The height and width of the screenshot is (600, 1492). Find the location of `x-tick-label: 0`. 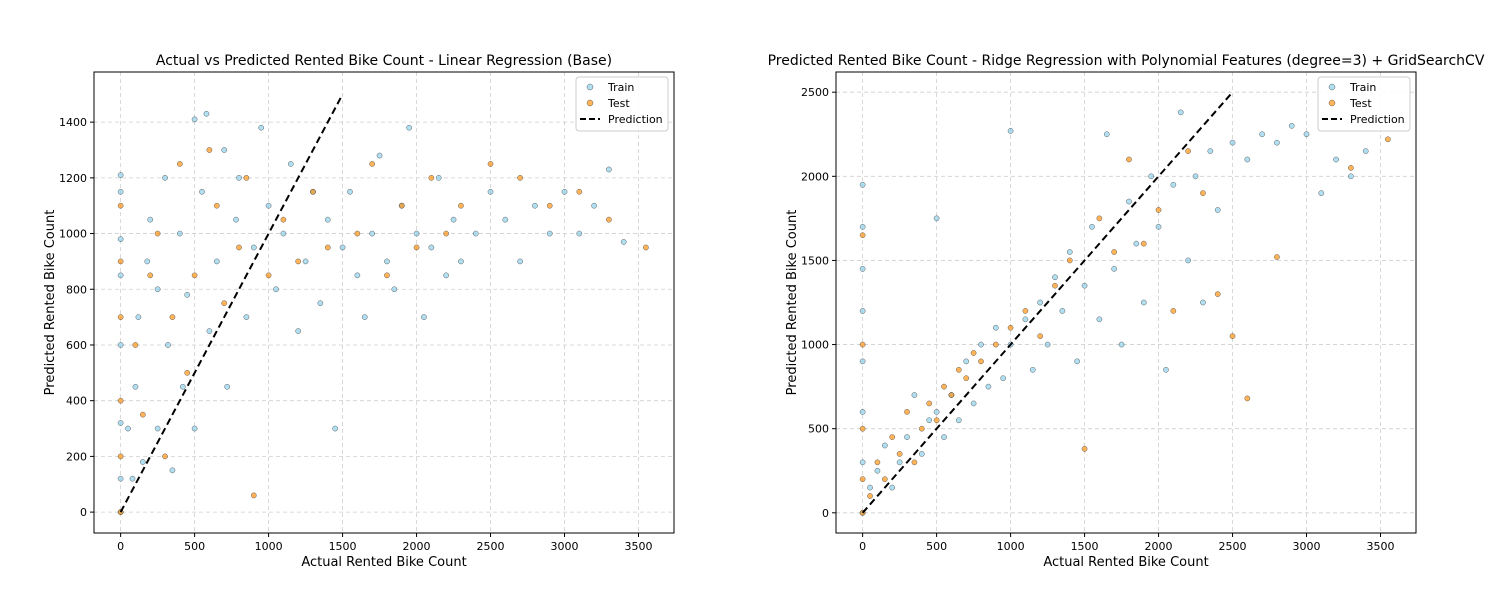

x-tick-label: 0 is located at coordinates (862, 546).